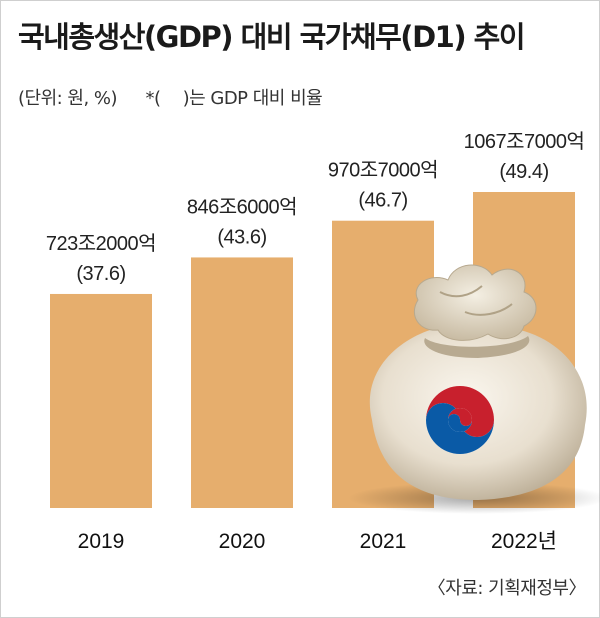  Describe the element at coordinates (242, 382) in the screenshot. I see `bar-2020` at that location.